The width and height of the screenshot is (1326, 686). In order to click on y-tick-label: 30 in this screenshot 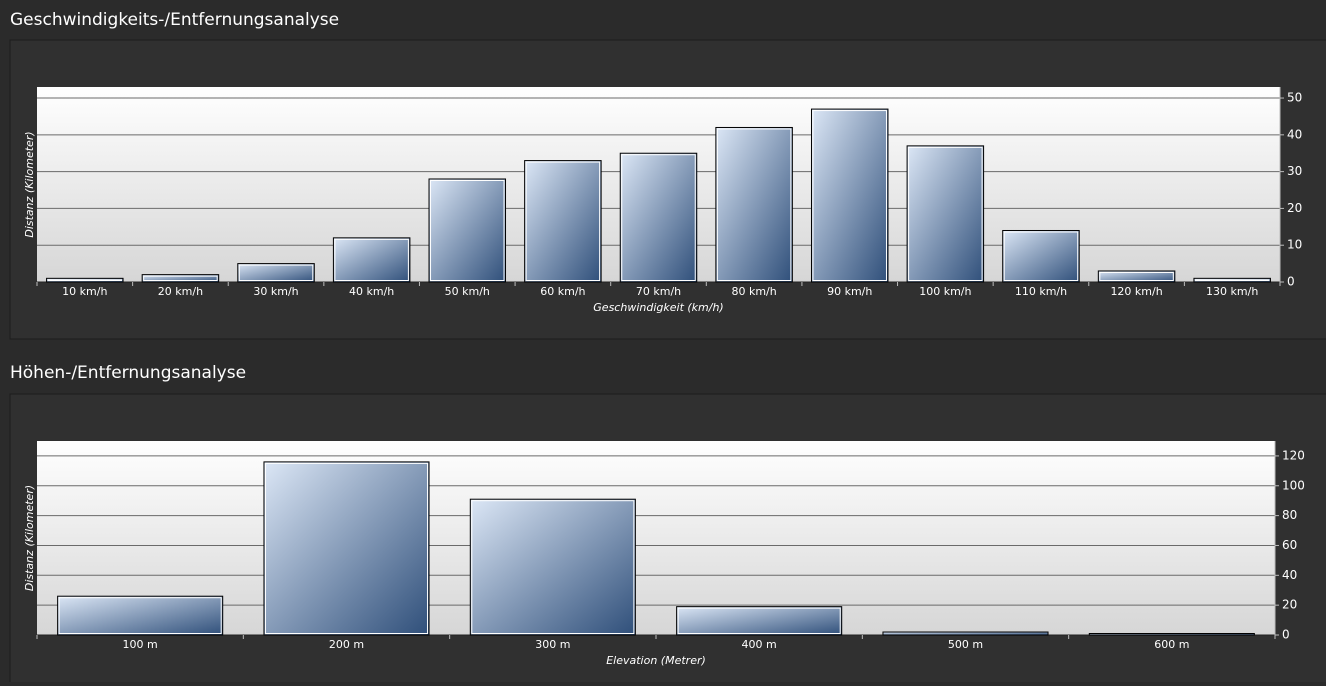, I will do `click(1294, 171)`.